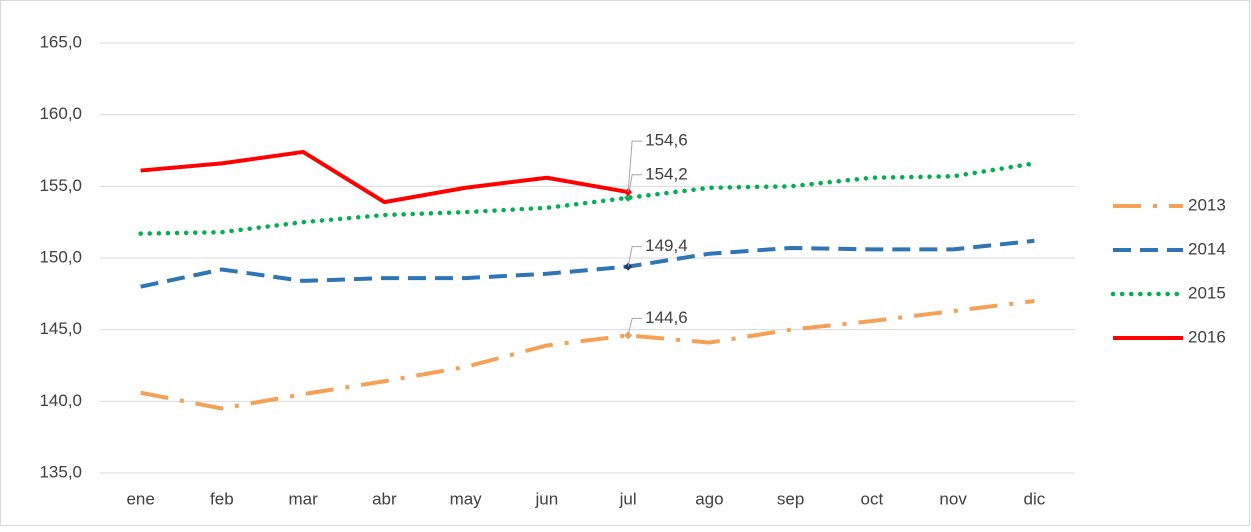 The width and height of the screenshot is (1251, 532). Describe the element at coordinates (666, 140) in the screenshot. I see `data-label: 154,6` at that location.